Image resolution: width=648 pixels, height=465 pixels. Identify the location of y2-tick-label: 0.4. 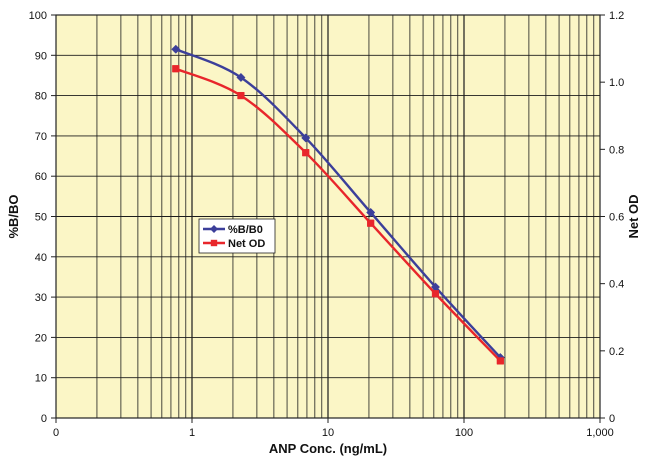
(616, 285).